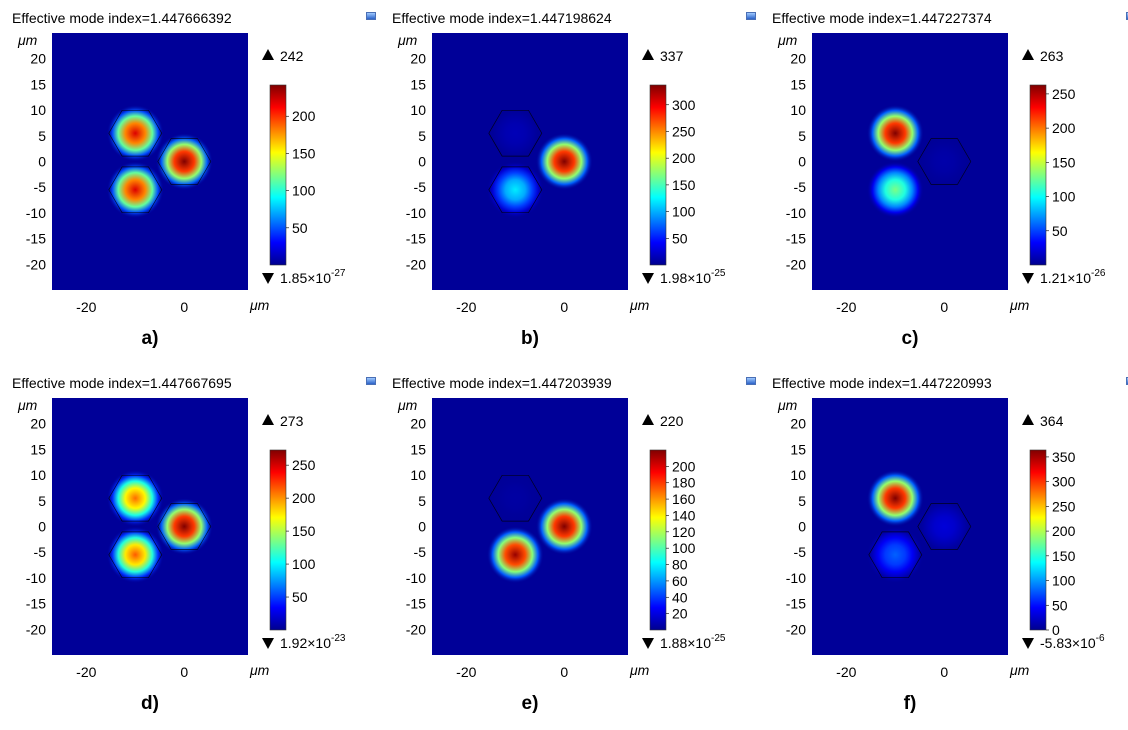 Image resolution: width=1128 pixels, height=730 pixels. What do you see at coordinates (1064, 506) in the screenshot?
I see `colorbar-tick-label: 250` at bounding box center [1064, 506].